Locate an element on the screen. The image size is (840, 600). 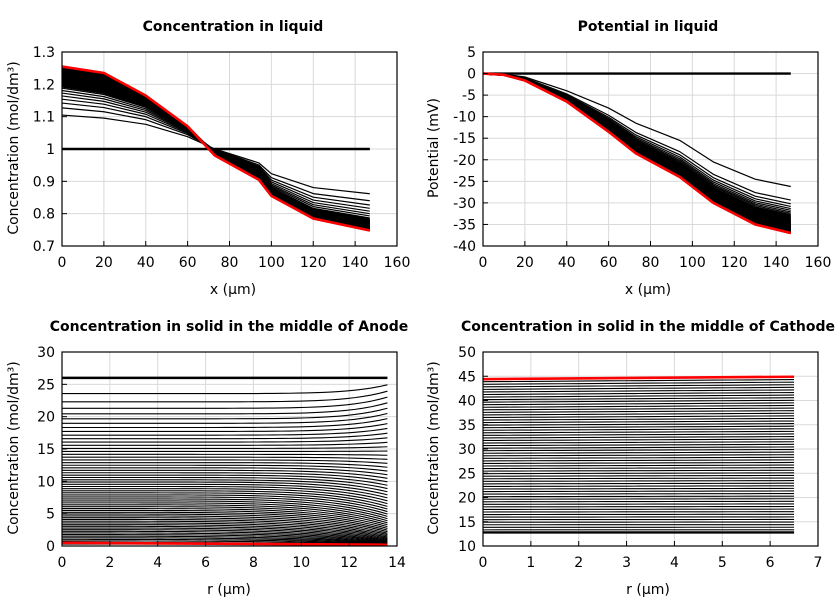
y-tick-label: 1.3 is located at coordinates (44, 53).